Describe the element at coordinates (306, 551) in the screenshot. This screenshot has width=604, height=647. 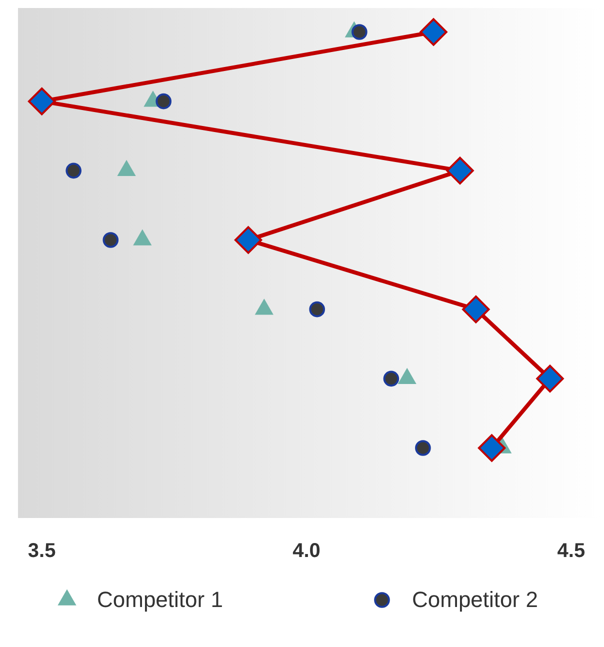
I see `x-tick-label: 4.0` at that location.